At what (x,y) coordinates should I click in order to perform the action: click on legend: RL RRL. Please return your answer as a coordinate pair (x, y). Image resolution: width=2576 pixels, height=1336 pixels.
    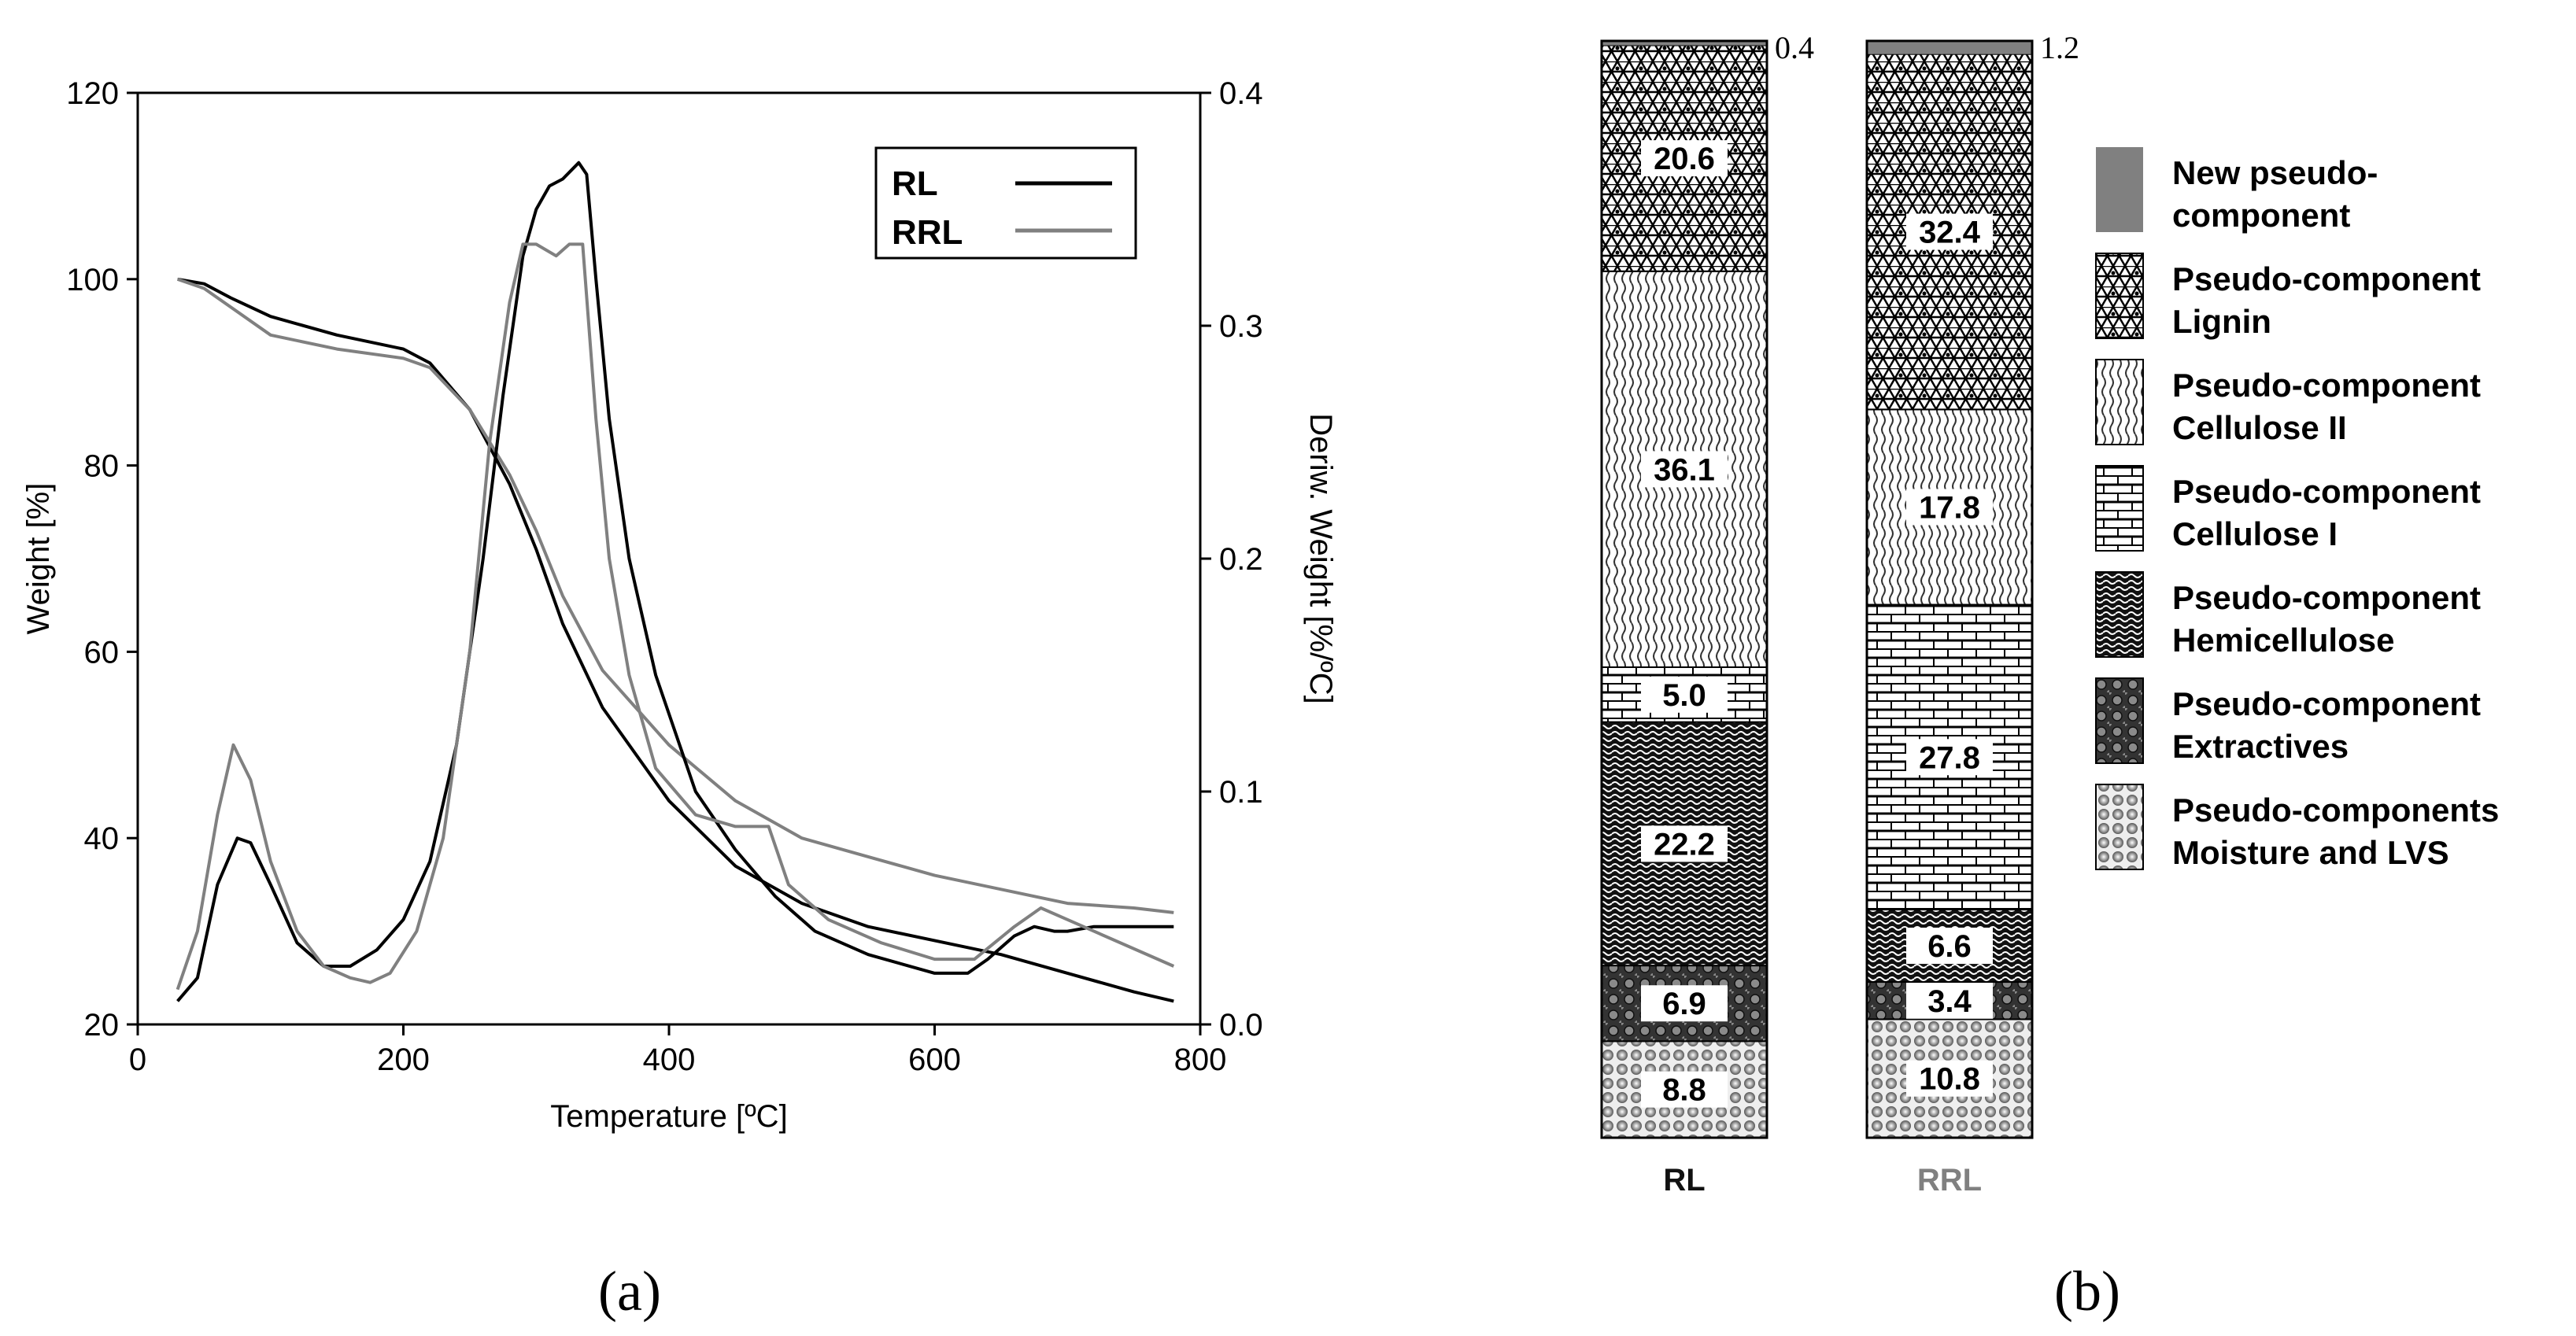
    Looking at the image, I should click on (1005, 203).